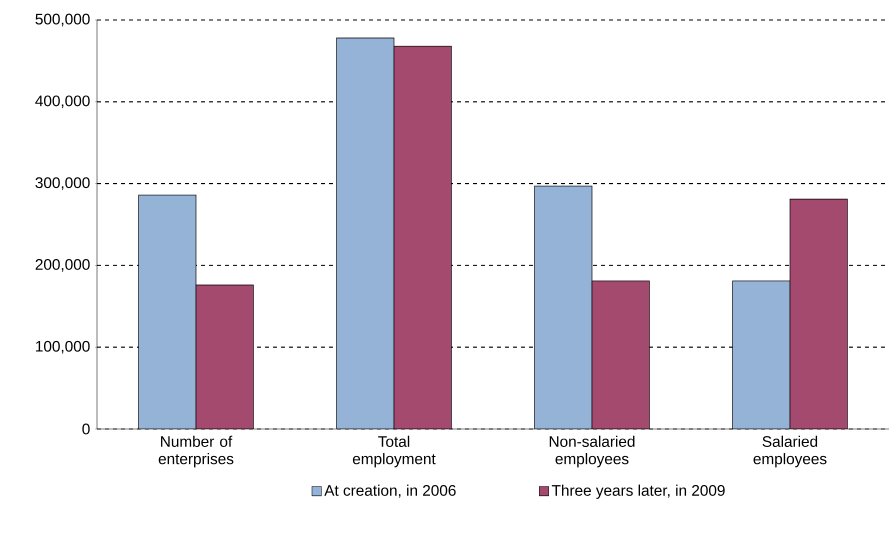 The width and height of the screenshot is (896, 539). Describe the element at coordinates (592, 452) in the screenshot. I see `x-tick-label: Non-salaried employees` at that location.